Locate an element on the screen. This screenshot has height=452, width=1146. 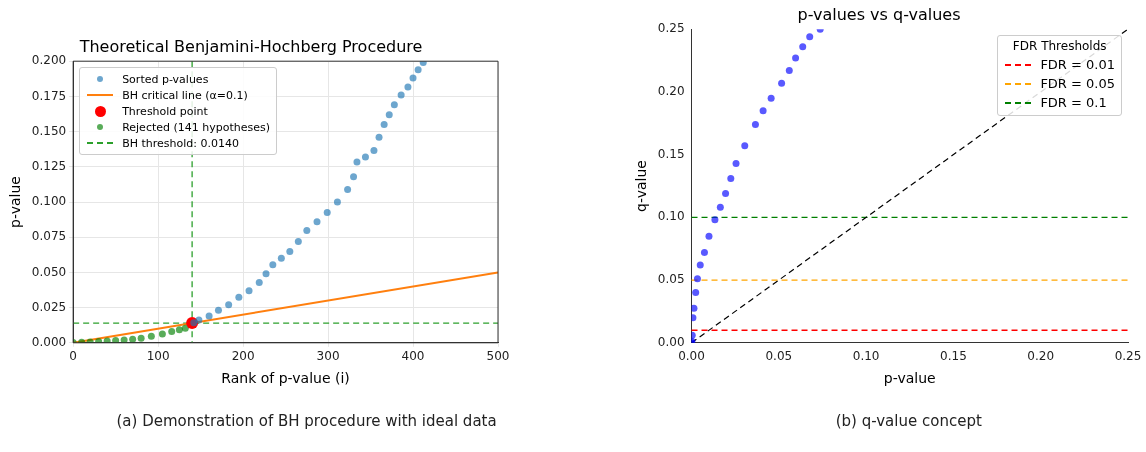
chart-title: p-values vs q-values is located at coordinates (879, 14).